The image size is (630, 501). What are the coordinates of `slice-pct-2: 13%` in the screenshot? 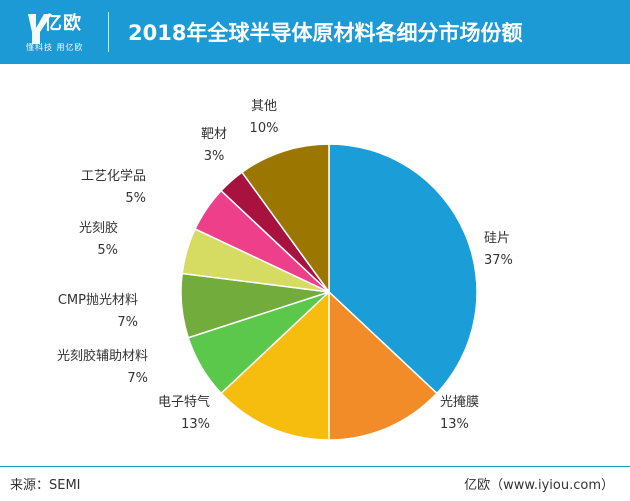 It's located at (195, 424).